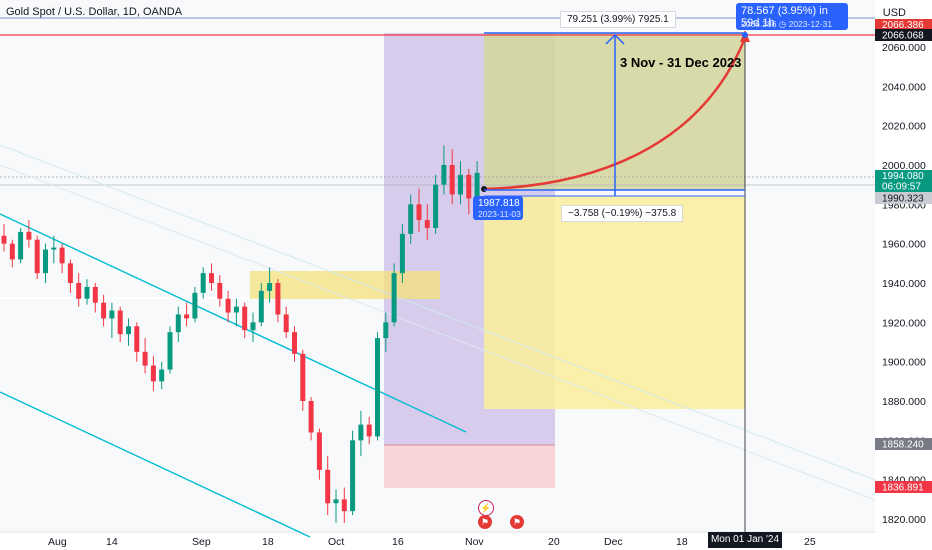  I want to click on lightning-event-icon: ⚡, so click(486, 508).